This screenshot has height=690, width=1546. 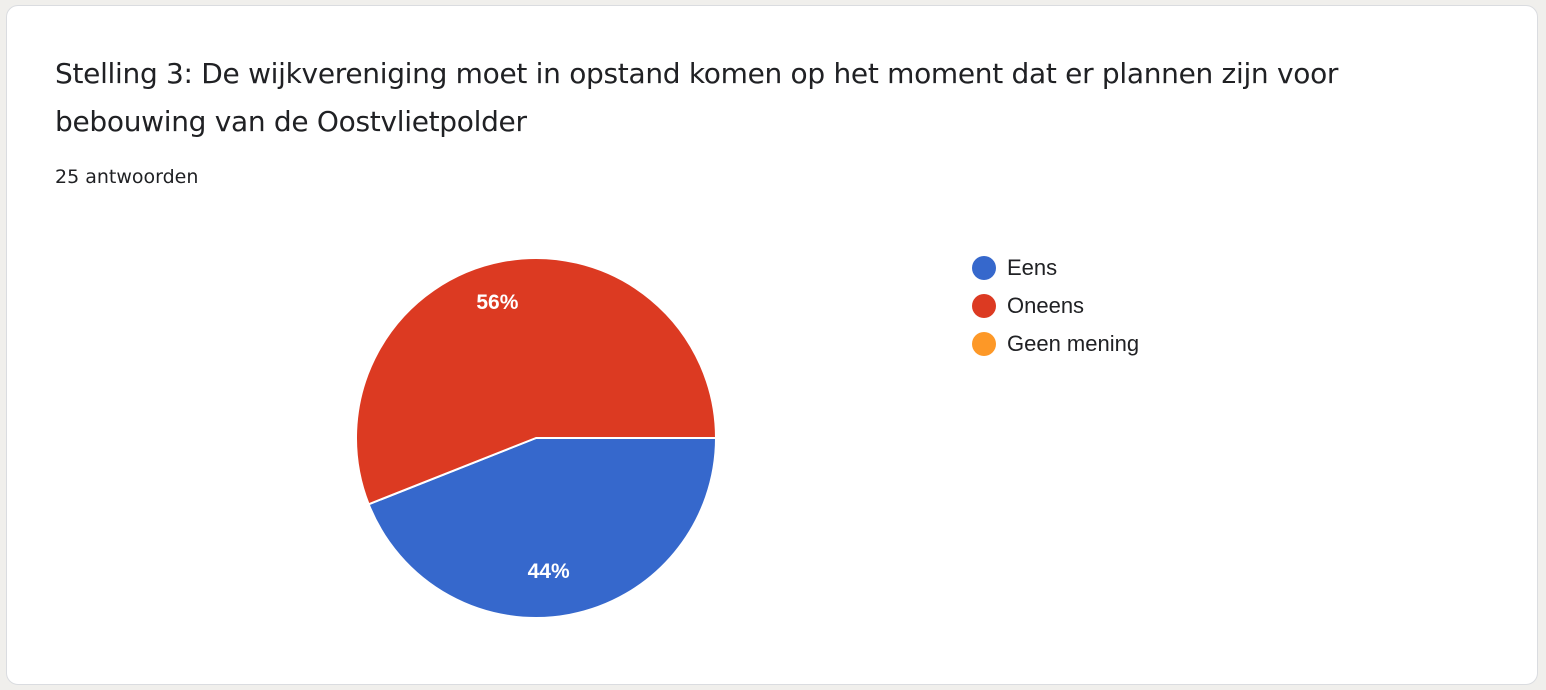 I want to click on legend-item-eens: Eens, so click(x=1055, y=268).